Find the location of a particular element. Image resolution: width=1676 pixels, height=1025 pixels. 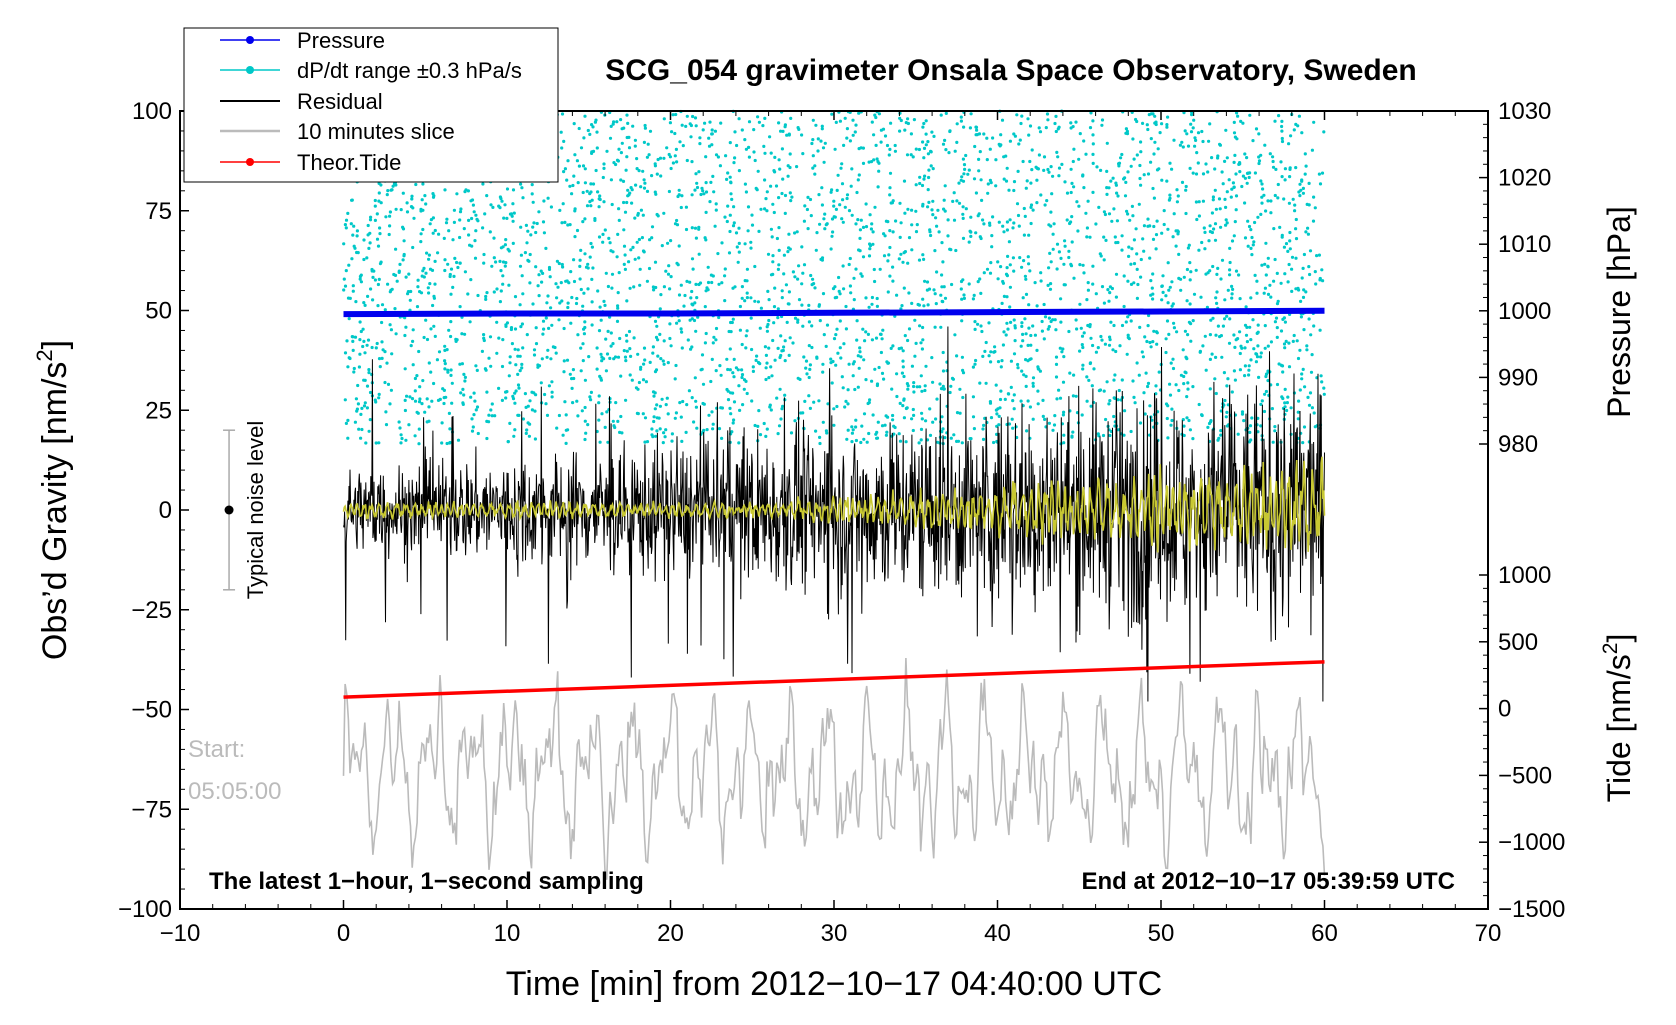

footer-left: The latest 1−hour, 1−second sampling is located at coordinates (426, 881).